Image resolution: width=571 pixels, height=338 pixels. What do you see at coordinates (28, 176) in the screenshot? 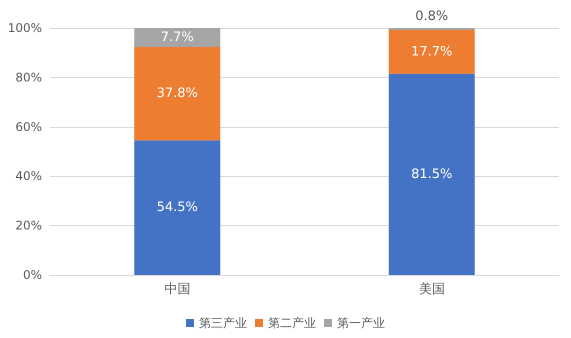
I see `y-tick-label: 40%` at bounding box center [28, 176].